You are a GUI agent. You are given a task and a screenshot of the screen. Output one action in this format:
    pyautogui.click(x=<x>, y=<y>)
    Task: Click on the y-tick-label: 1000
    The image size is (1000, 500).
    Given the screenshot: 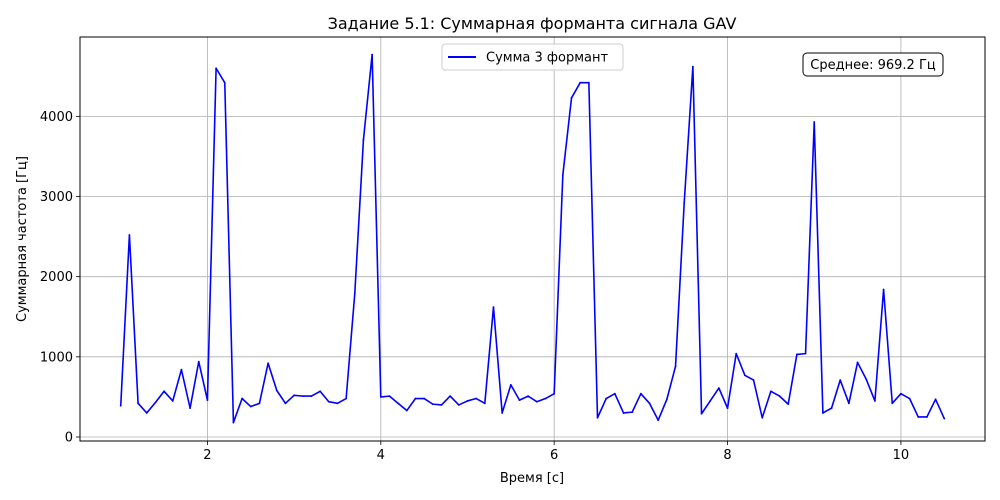 What is the action you would take?
    pyautogui.click(x=56, y=357)
    